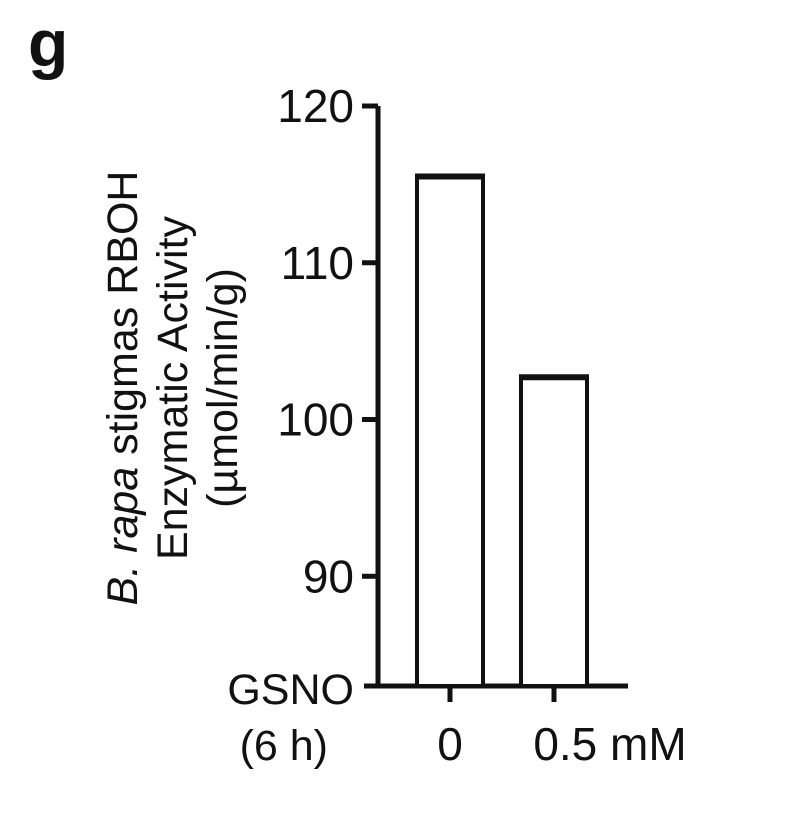 This screenshot has width=792, height=814. I want to click on y-tick-label: 100, so click(315, 420).